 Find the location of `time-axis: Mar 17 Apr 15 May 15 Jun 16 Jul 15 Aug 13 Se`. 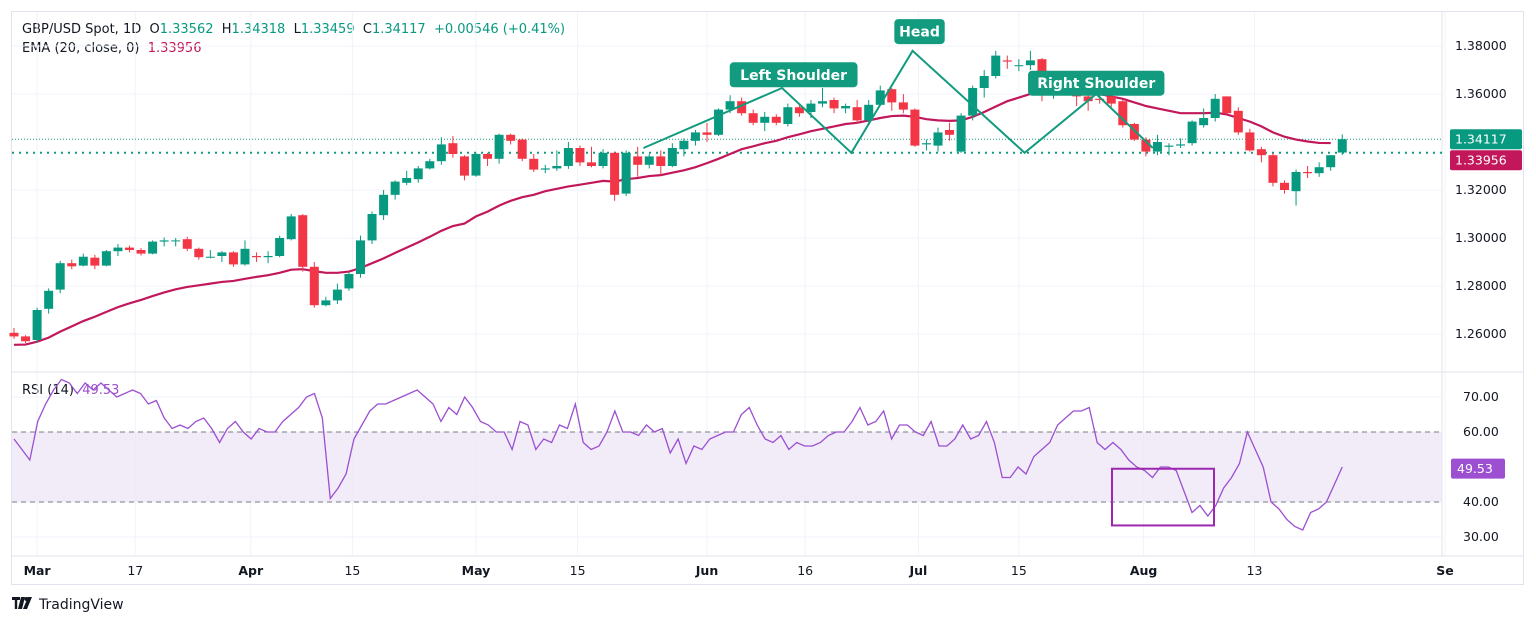

time-axis: Mar 17 Apr 15 May 15 Jun 16 Jul 15 Aug 13 Se is located at coordinates (739, 570).